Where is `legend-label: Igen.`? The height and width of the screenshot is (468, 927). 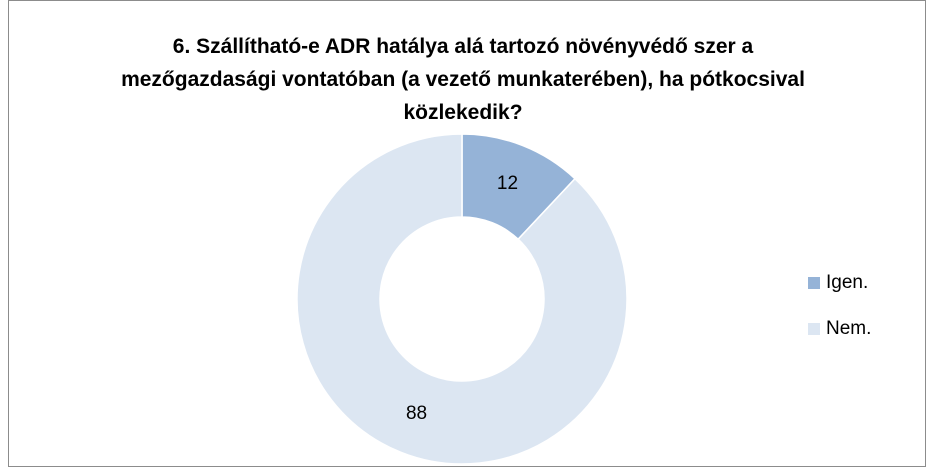 legend-label: Igen. is located at coordinates (847, 282).